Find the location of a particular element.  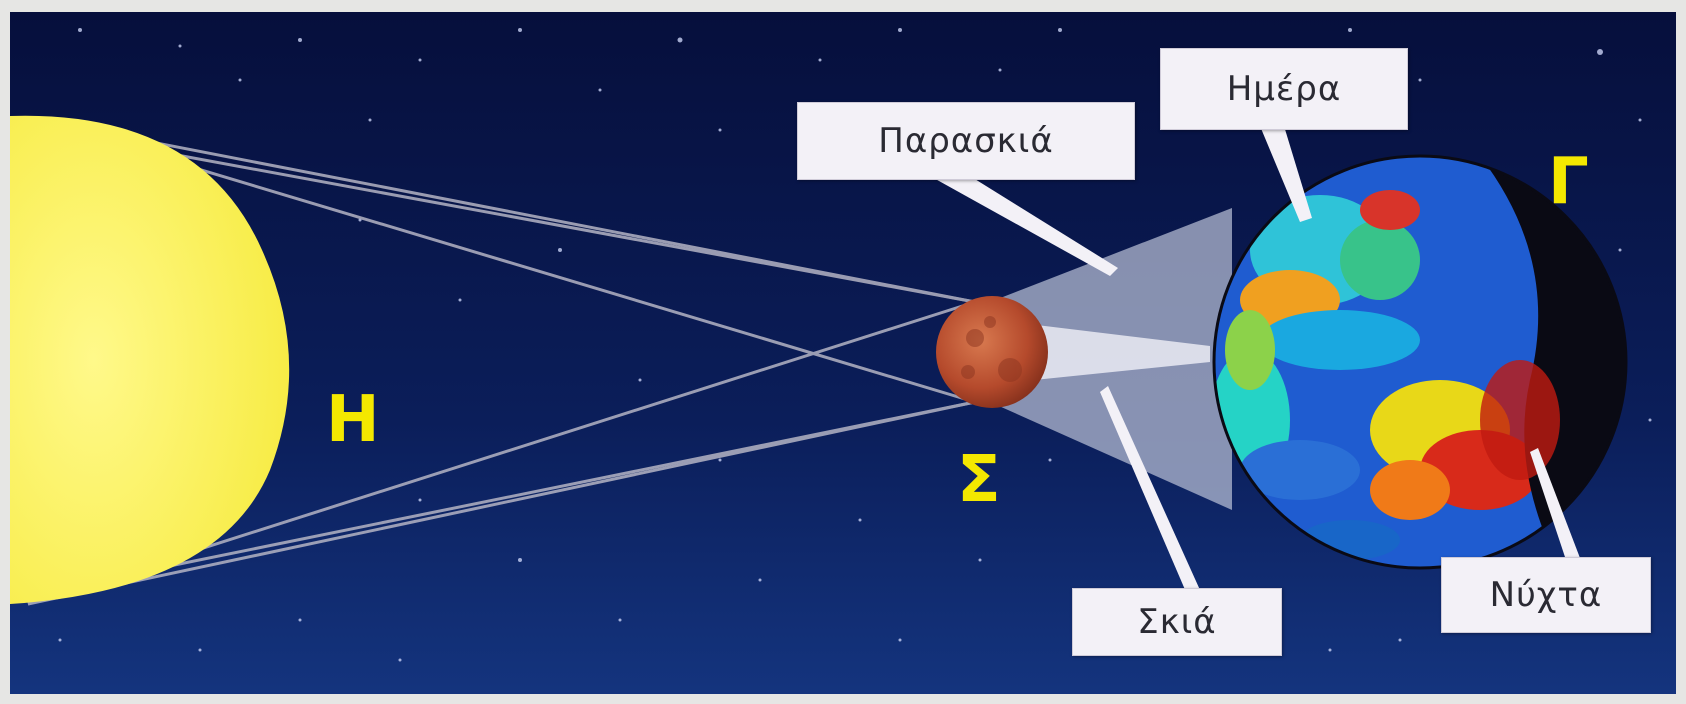

moon is located at coordinates (992, 352).